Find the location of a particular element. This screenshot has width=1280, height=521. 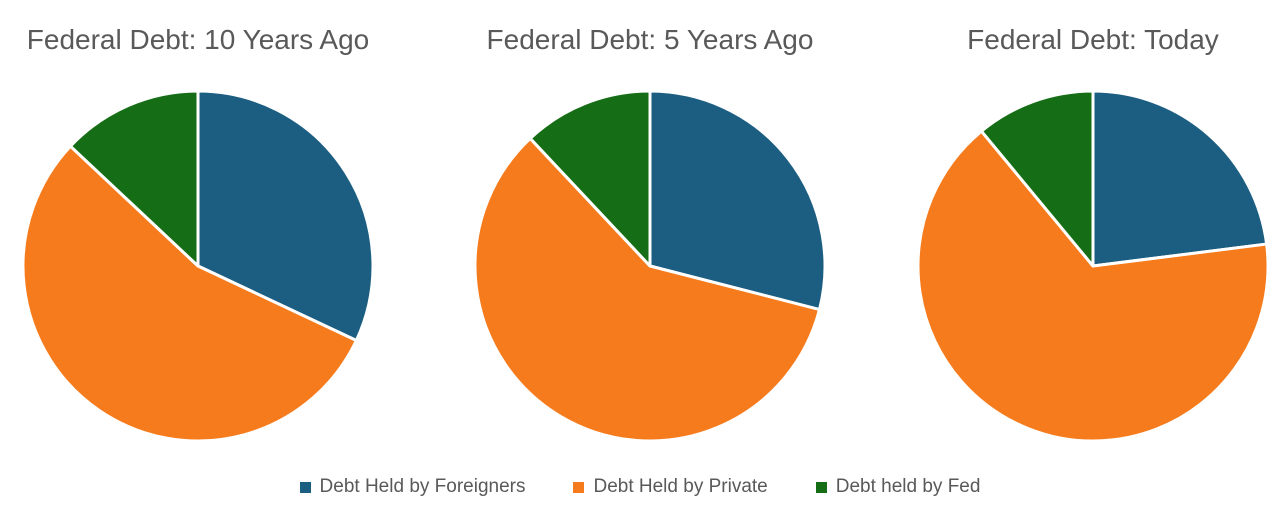

legend-item-foreigners: Debt Held by Foreigners is located at coordinates (412, 487).